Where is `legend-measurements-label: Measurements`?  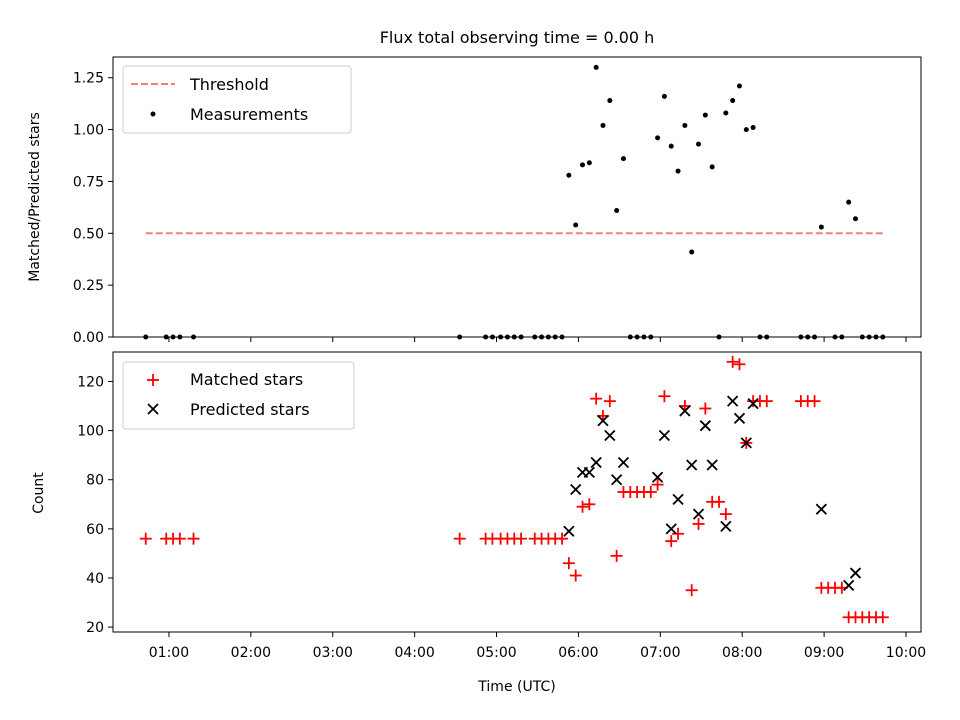
legend-measurements-label: Measurements is located at coordinates (249, 114).